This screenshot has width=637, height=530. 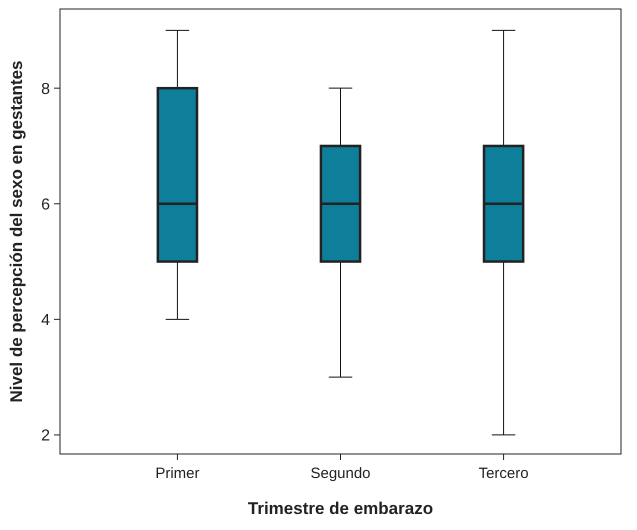 I want to click on x-tick-label: Primer, so click(x=177, y=473).